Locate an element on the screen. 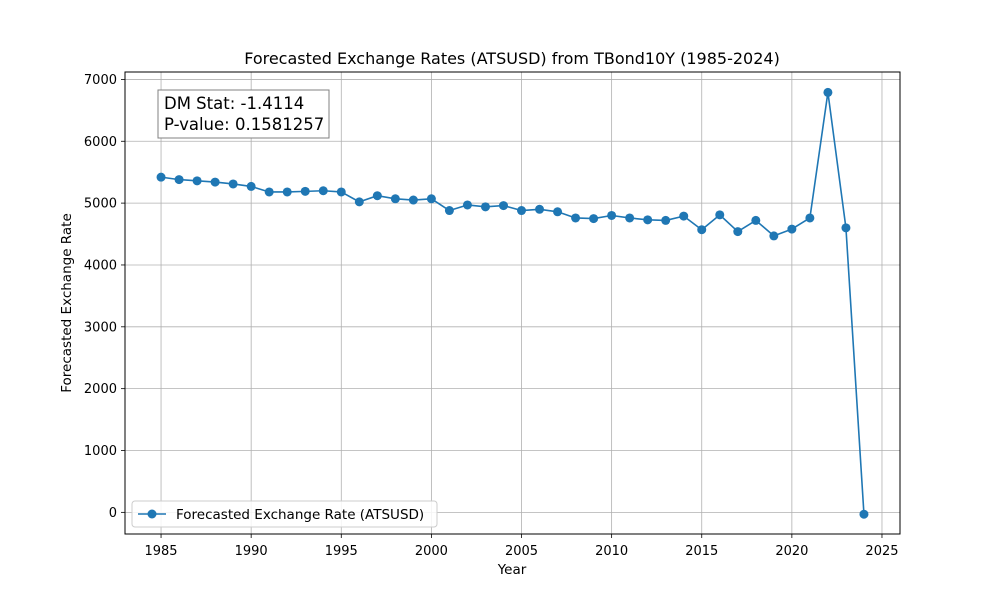 This screenshot has width=1000, height=604. x-tick-label: 2025 is located at coordinates (881, 551).